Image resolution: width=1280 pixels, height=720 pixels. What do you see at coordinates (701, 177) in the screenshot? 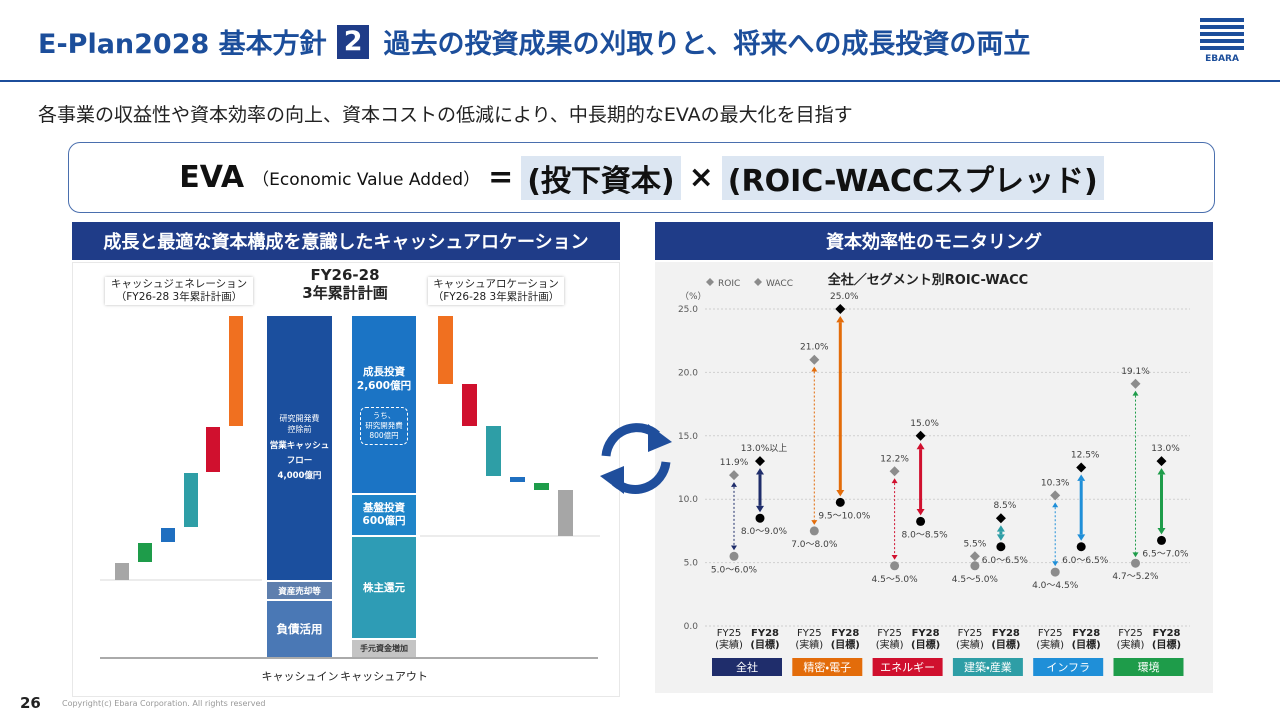
I see `formula-times: ×` at bounding box center [701, 177].